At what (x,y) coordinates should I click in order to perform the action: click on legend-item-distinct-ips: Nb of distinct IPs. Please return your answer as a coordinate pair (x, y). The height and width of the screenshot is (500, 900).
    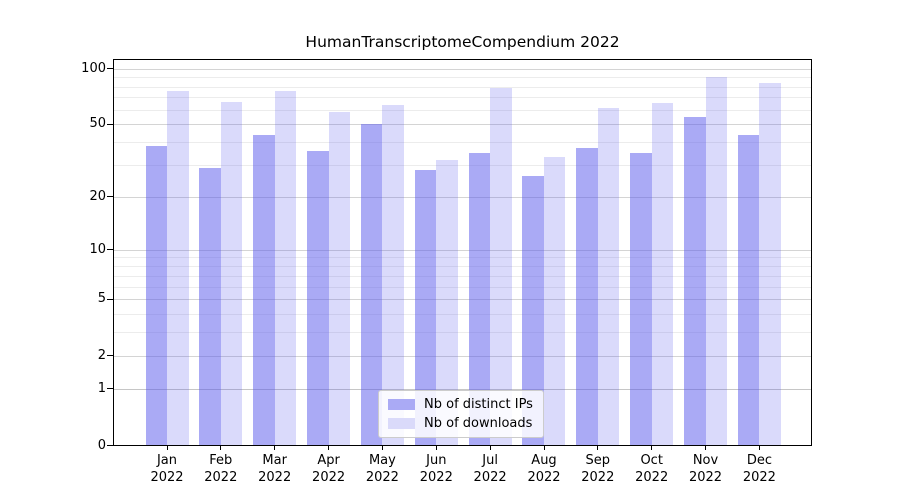
    Looking at the image, I should click on (460, 404).